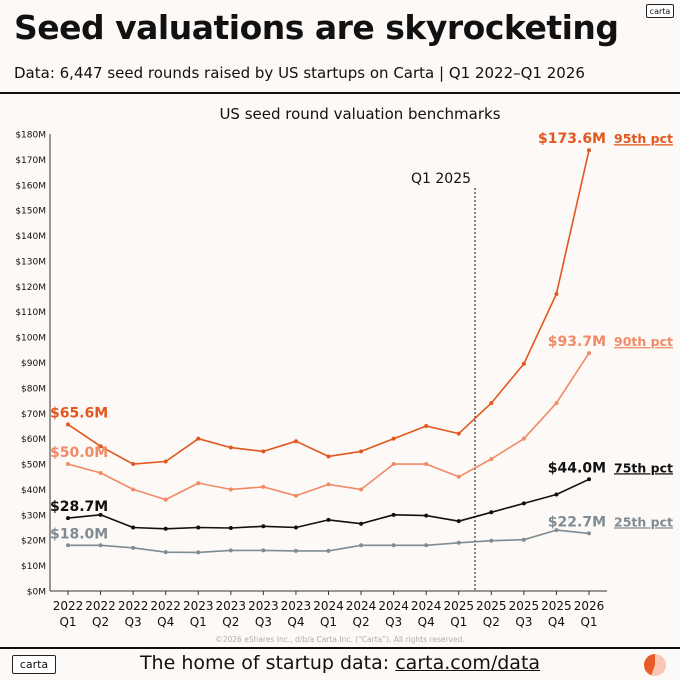  I want to click on y-tick-label: $10M, so click(33, 567).